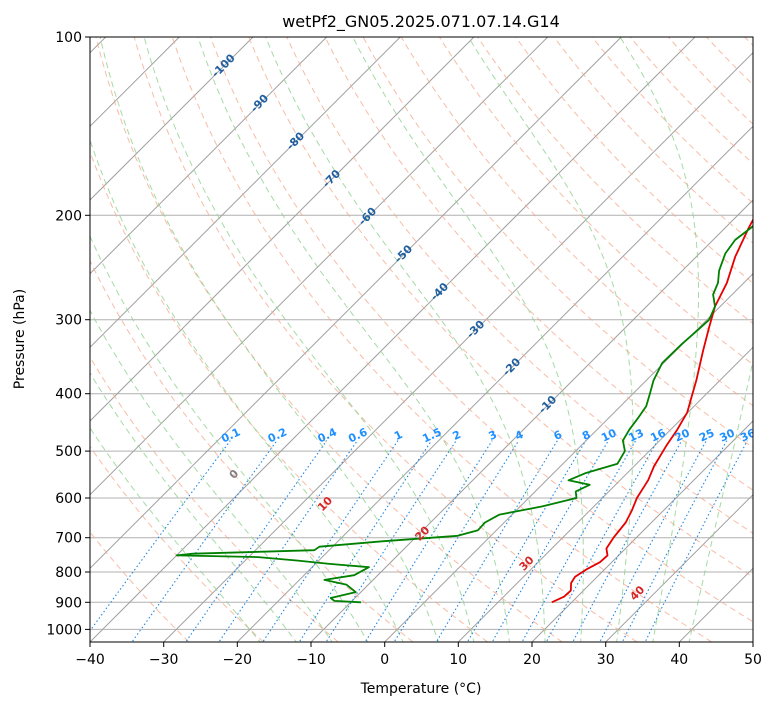 This screenshot has height=708, width=775. I want to click on x-tick-label: 30, so click(606, 660).